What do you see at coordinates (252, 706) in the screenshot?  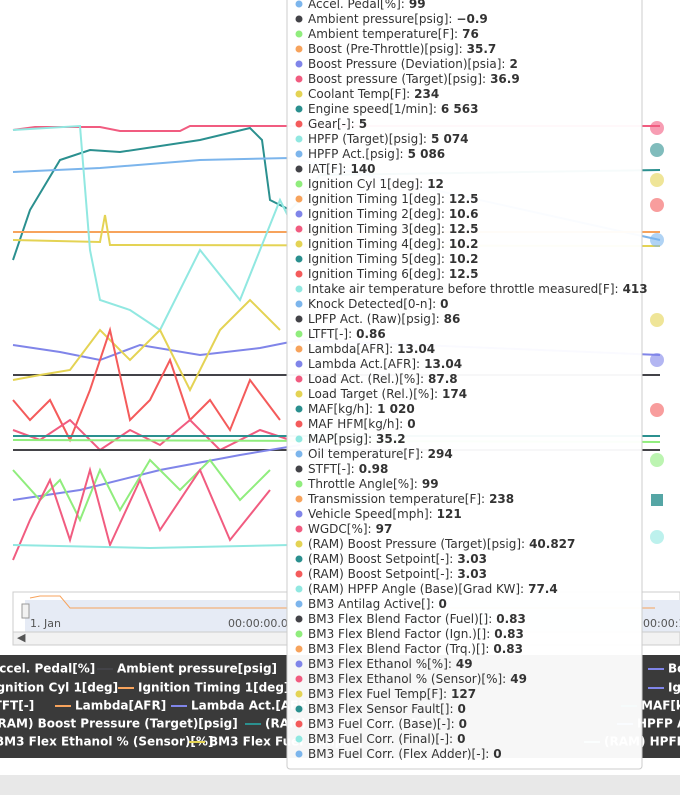 I see `legend-label: Lambda Act.[AFR]` at bounding box center [252, 706].